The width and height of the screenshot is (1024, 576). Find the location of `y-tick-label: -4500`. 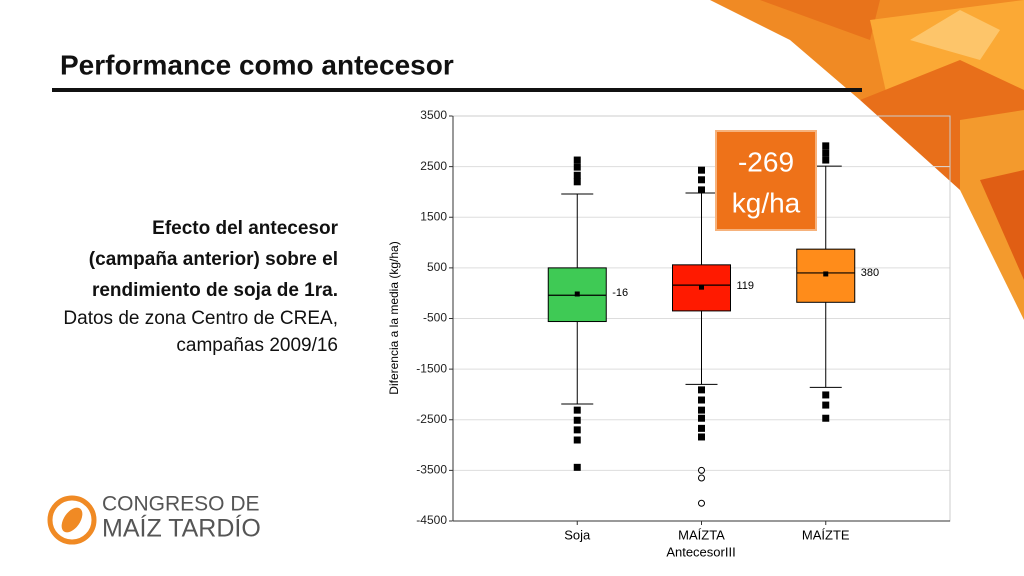

y-tick-label: -4500 is located at coordinates (431, 520).